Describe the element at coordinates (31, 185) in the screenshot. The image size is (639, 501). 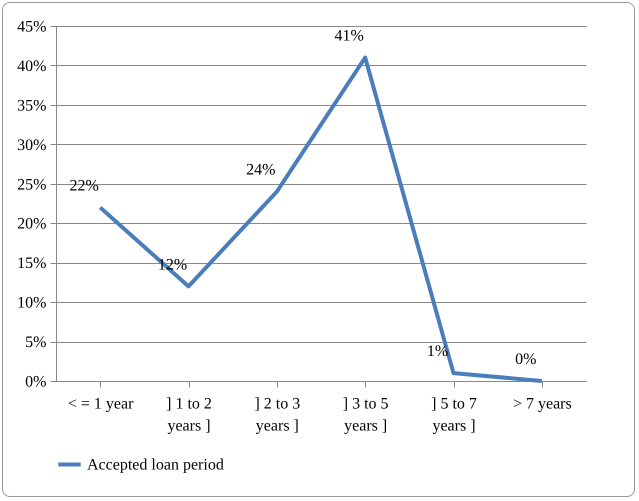
I see `y-tick-label: 25%` at that location.